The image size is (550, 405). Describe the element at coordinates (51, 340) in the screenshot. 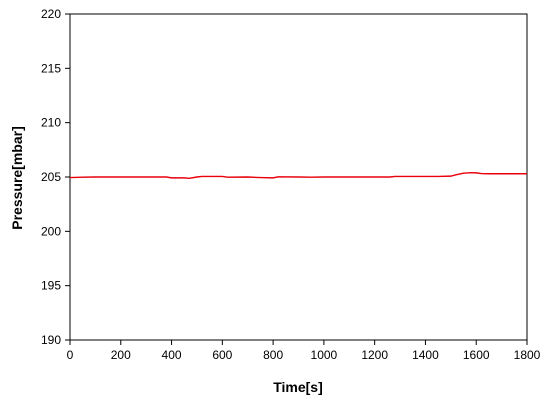

I see `y-tick-label: 190` at that location.